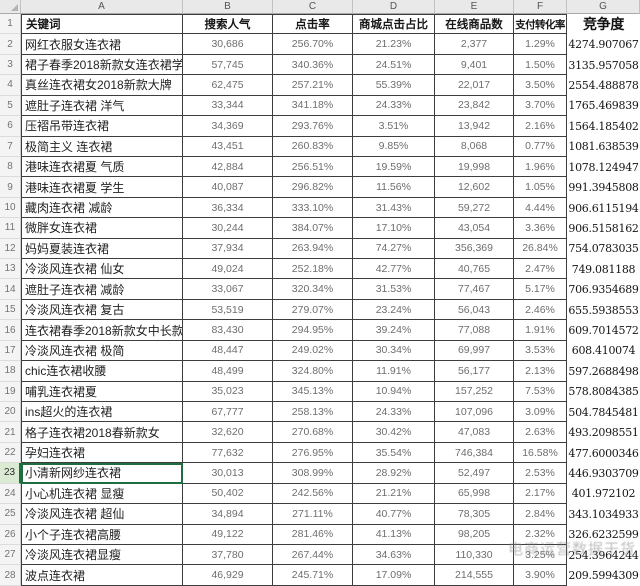 Image resolution: width=640 pixels, height=586 pixels. Describe the element at coordinates (394, 392) in the screenshot. I see `cell-cD19: 10.94%` at that location.